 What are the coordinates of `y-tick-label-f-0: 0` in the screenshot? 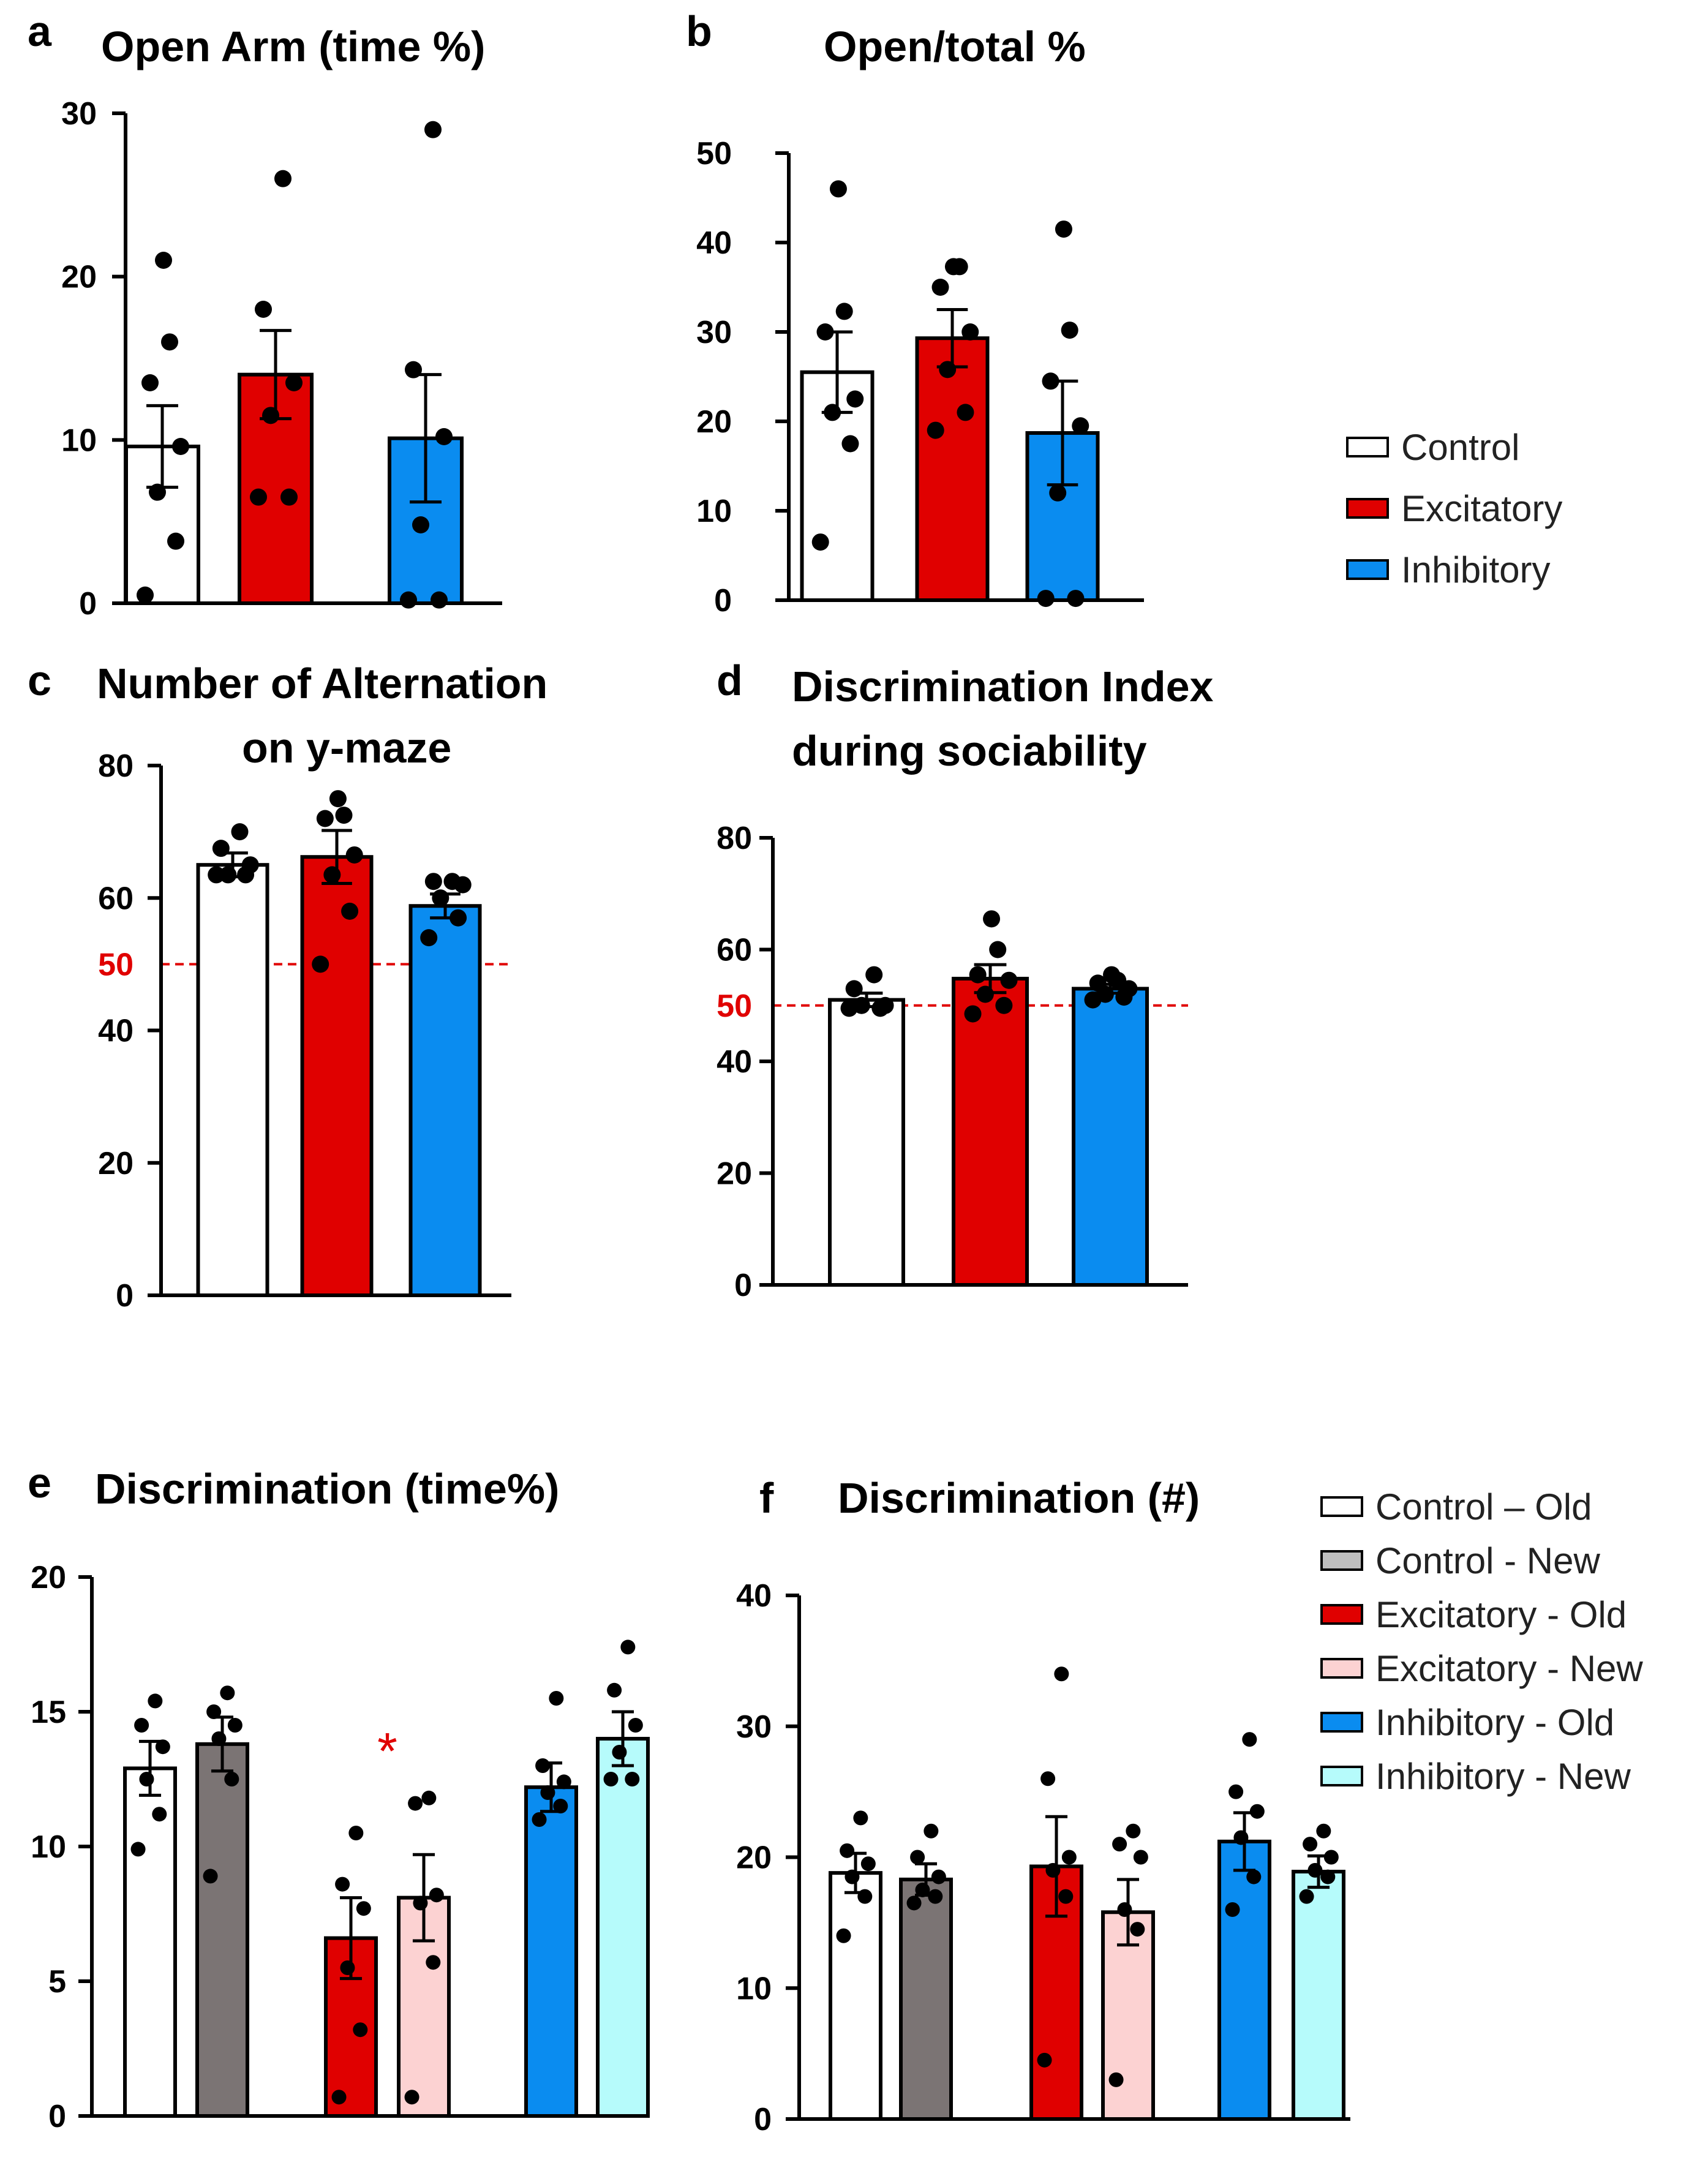 It's located at (763, 2119).